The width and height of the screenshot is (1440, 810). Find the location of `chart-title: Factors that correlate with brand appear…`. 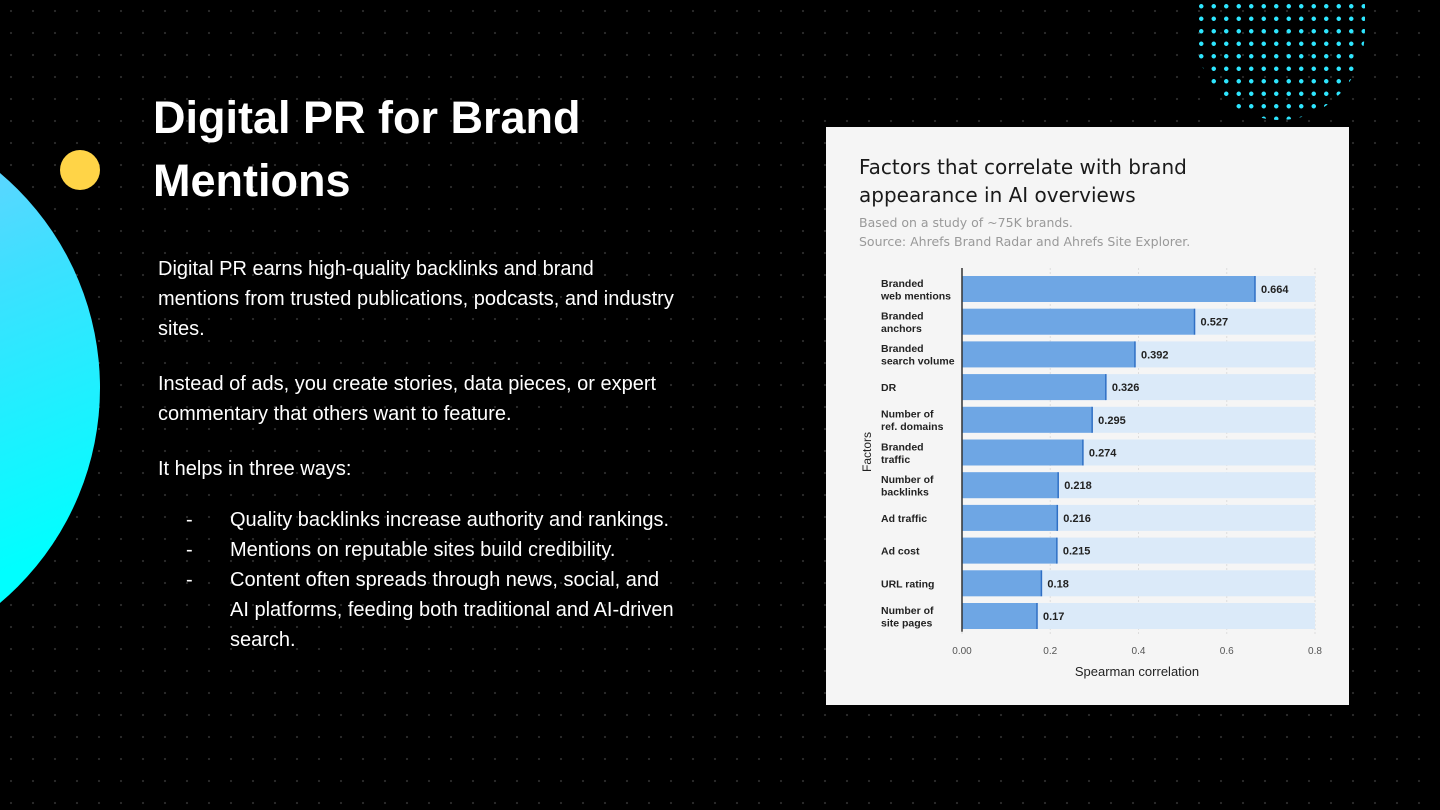

chart-title: Factors that correlate with brand appear… is located at coordinates (1023, 181).